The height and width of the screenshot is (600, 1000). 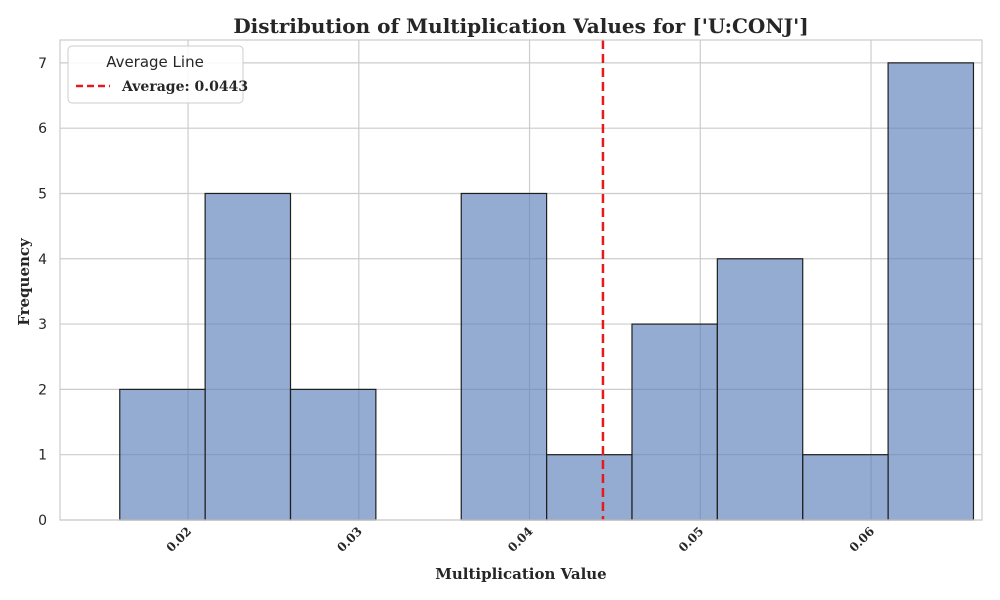 I want to click on y-tick-label-5: 5, so click(x=42, y=194).